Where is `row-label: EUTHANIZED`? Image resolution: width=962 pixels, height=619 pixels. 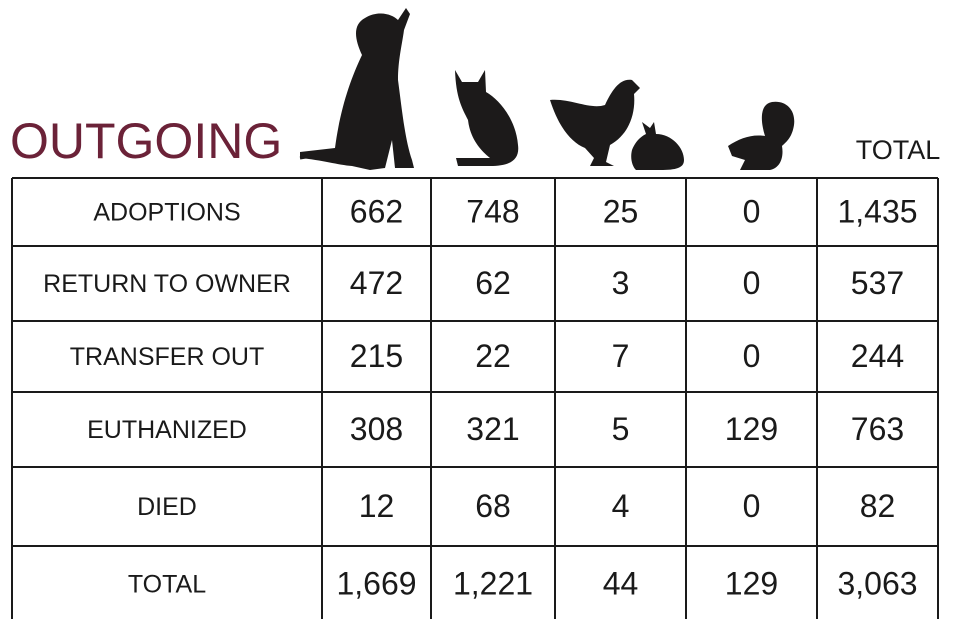
row-label: EUTHANIZED is located at coordinates (167, 430).